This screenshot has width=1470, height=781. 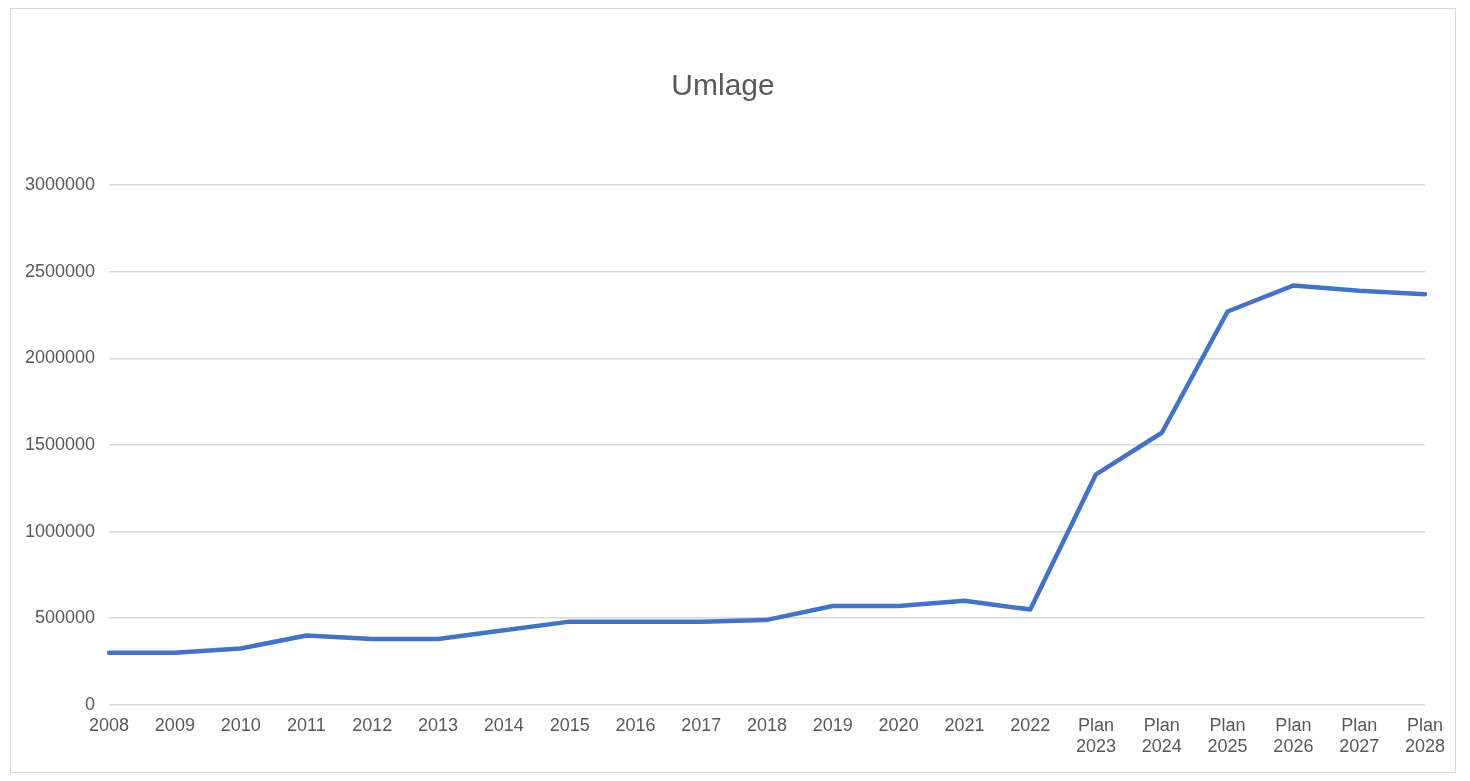 I want to click on y-tick-label: 0, so click(x=90, y=703).